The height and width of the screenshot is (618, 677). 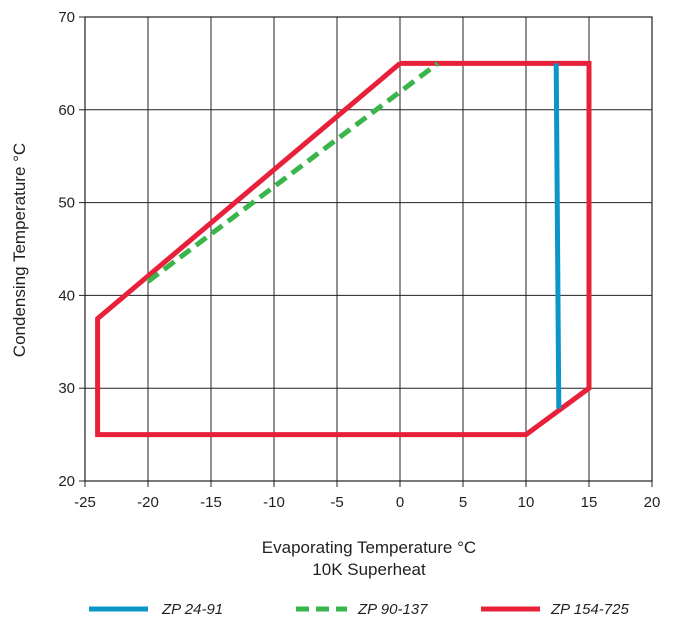 I want to click on x-tick-label: -25, so click(x=85, y=502).